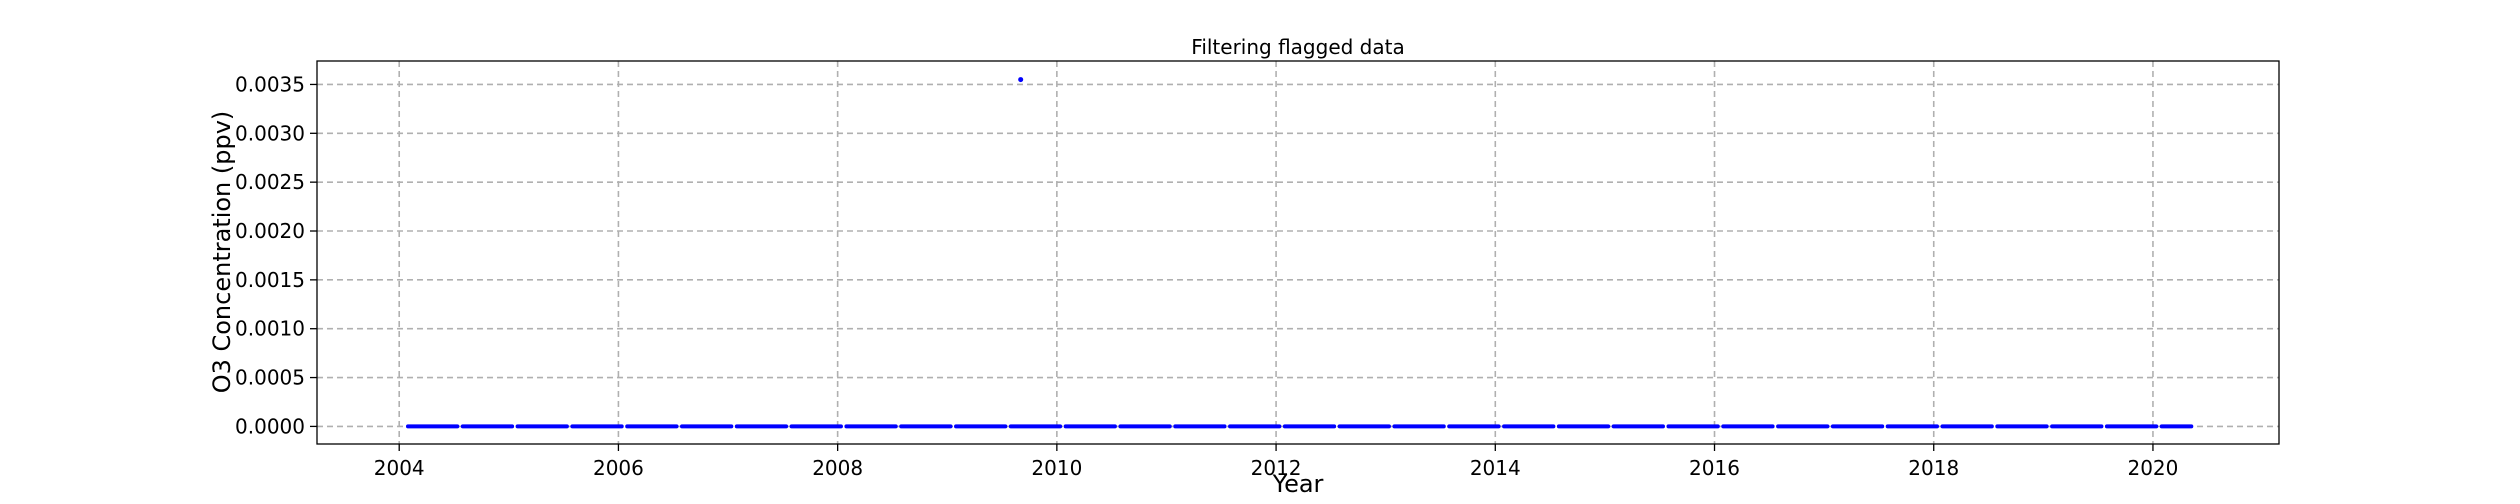  What do you see at coordinates (399, 468) in the screenshot?
I see `x-tick-label: 2004` at bounding box center [399, 468].